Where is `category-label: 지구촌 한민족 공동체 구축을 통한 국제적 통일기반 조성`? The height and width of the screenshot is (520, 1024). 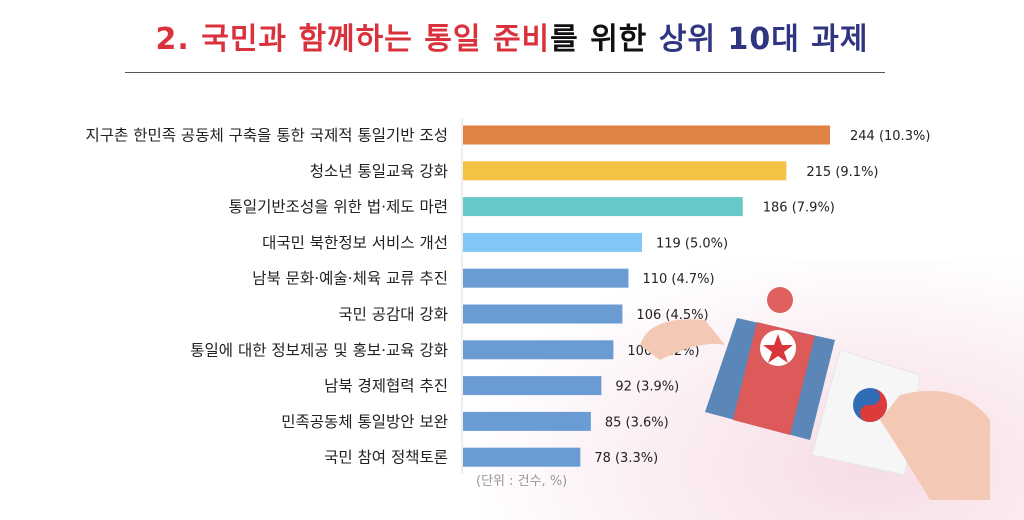 category-label: 지구촌 한민족 공동체 구축을 통한 국제적 통일기반 조성 is located at coordinates (267, 136).